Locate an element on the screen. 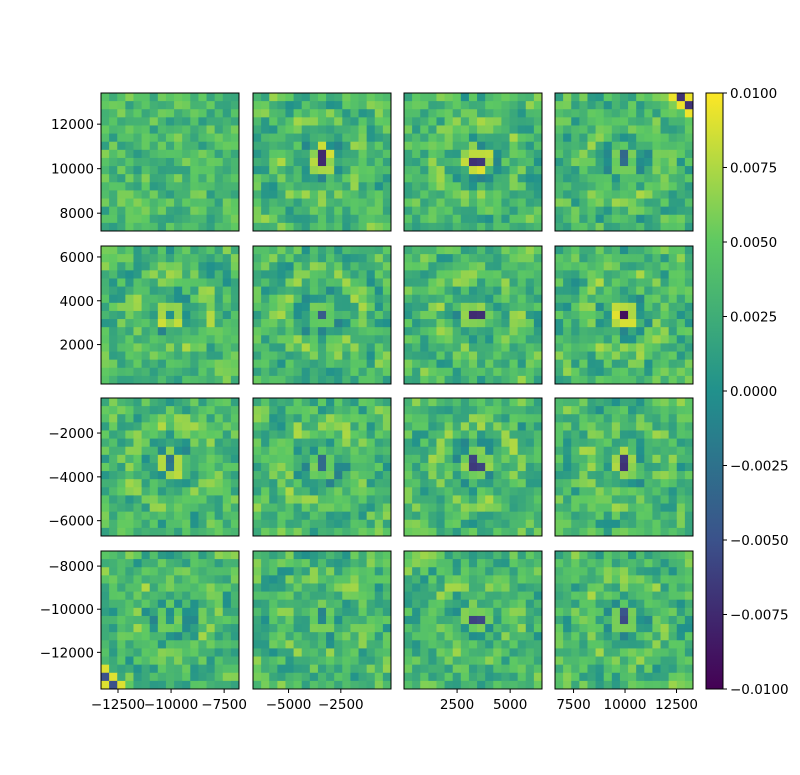 The image size is (800, 775). colorbar-tick-label: −0.0100 is located at coordinates (759, 690).